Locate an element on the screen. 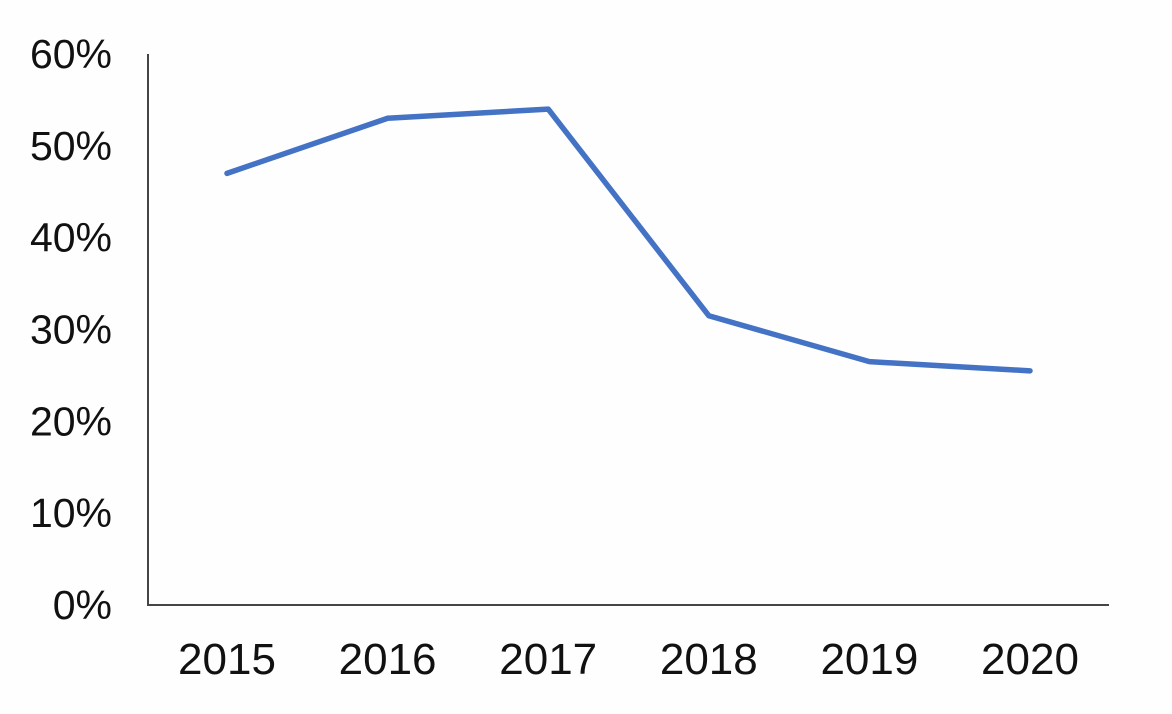 The image size is (1172, 714). y-axis-tick-label: 40% is located at coordinates (71, 238).